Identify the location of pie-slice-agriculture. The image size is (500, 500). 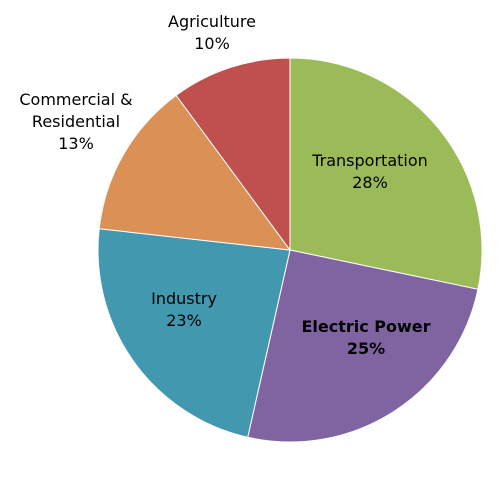
(233, 154).